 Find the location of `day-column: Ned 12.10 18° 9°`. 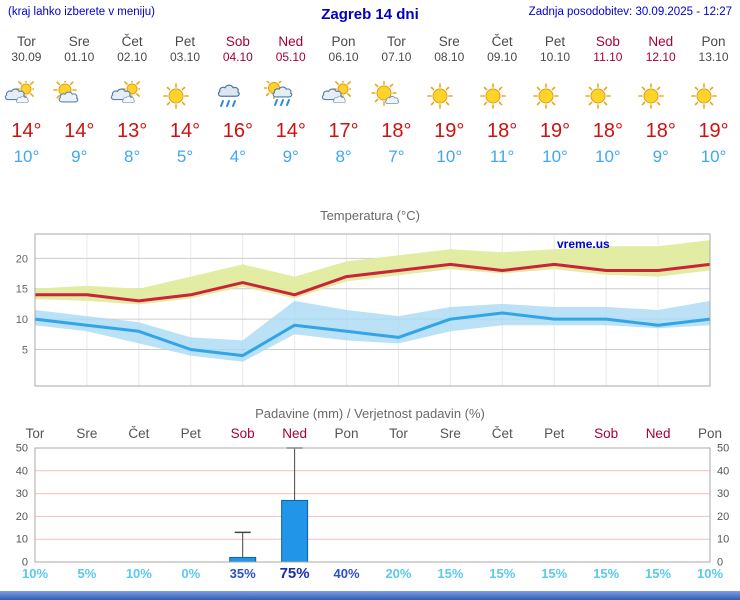

day-column: Ned 12.10 18° 9° is located at coordinates (660, 107).